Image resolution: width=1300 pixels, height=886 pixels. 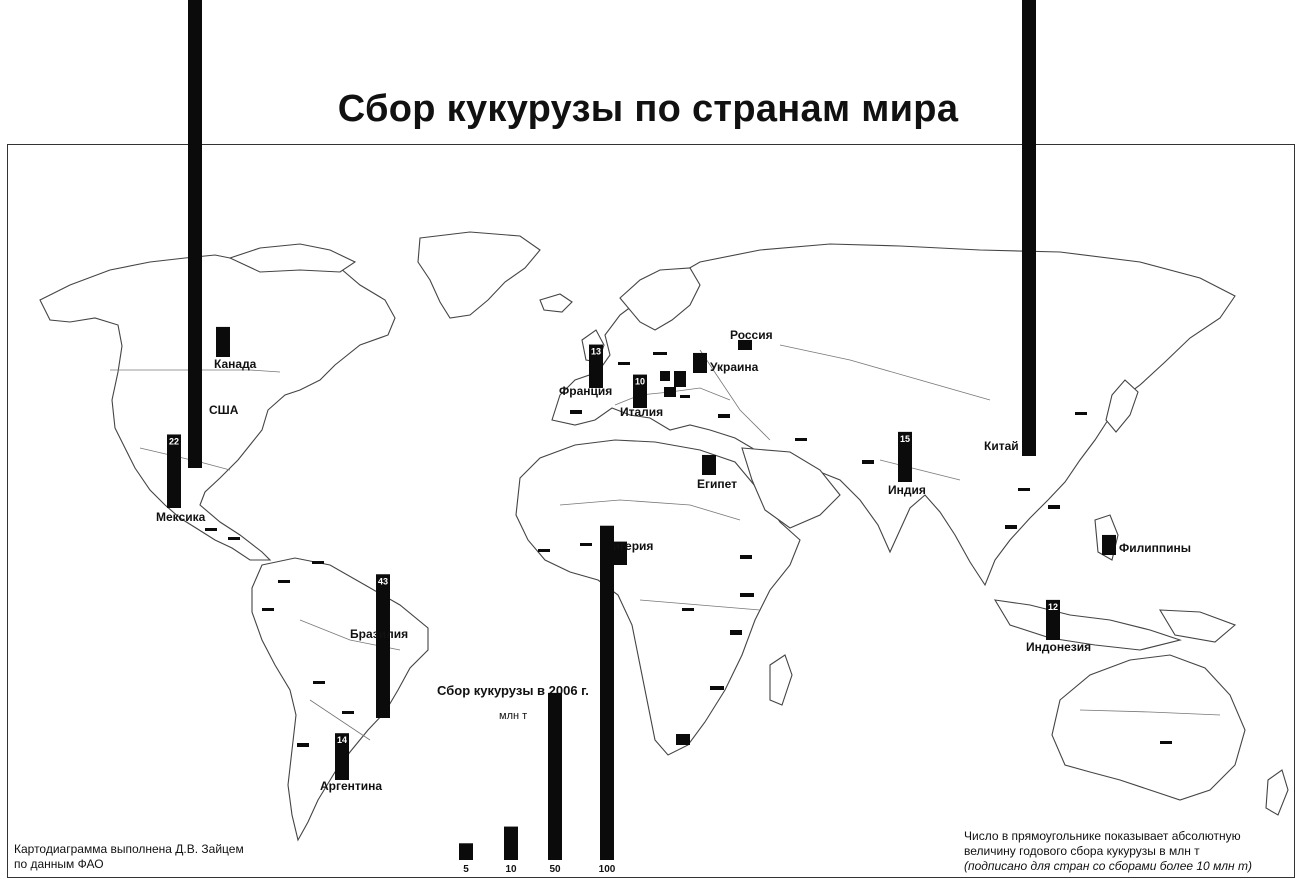 What do you see at coordinates (185, 459) in the screenshot?
I see `border-usa-mexico` at bounding box center [185, 459].